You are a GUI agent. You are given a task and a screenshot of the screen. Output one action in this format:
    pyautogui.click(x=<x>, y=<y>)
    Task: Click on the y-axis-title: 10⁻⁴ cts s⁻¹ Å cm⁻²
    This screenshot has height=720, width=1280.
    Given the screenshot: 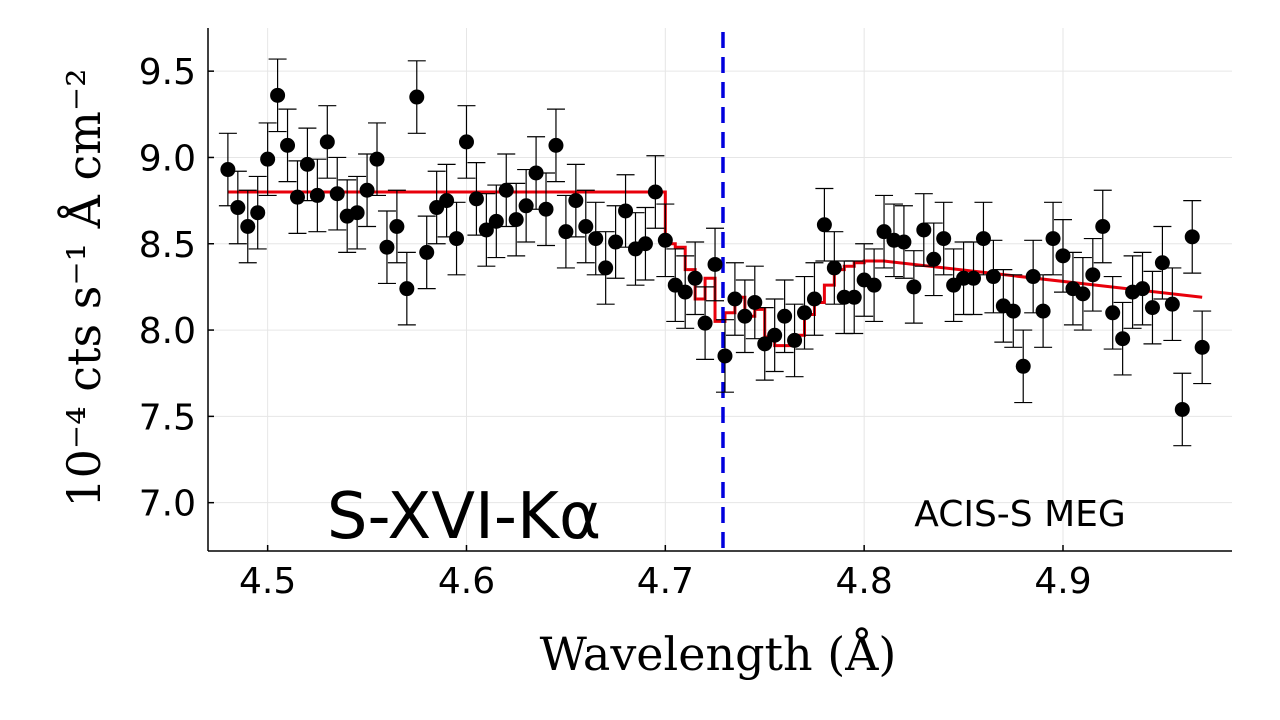 What is the action you would take?
    pyautogui.click(x=83, y=287)
    